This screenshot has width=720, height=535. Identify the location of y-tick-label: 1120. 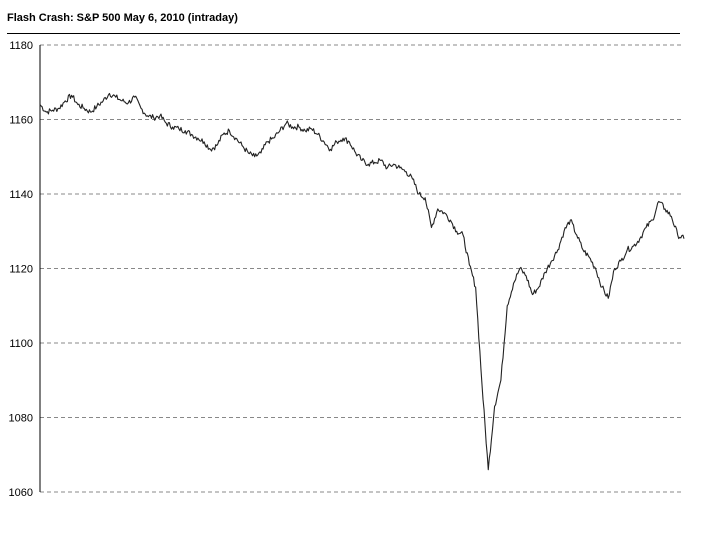
(21, 270).